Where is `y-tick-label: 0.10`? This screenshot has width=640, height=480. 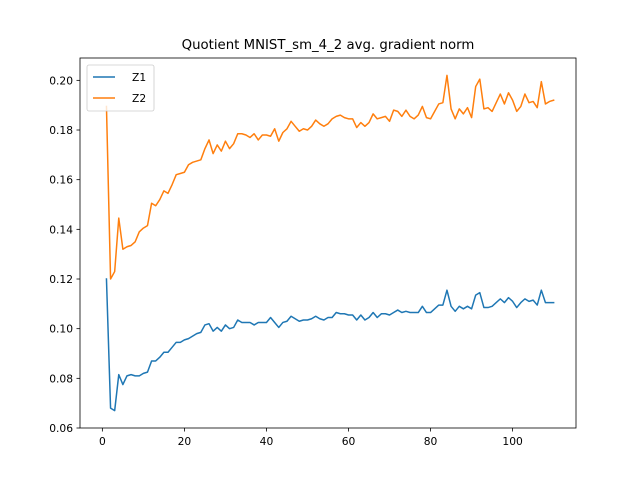
y-tick-label: 0.10 is located at coordinates (61, 329).